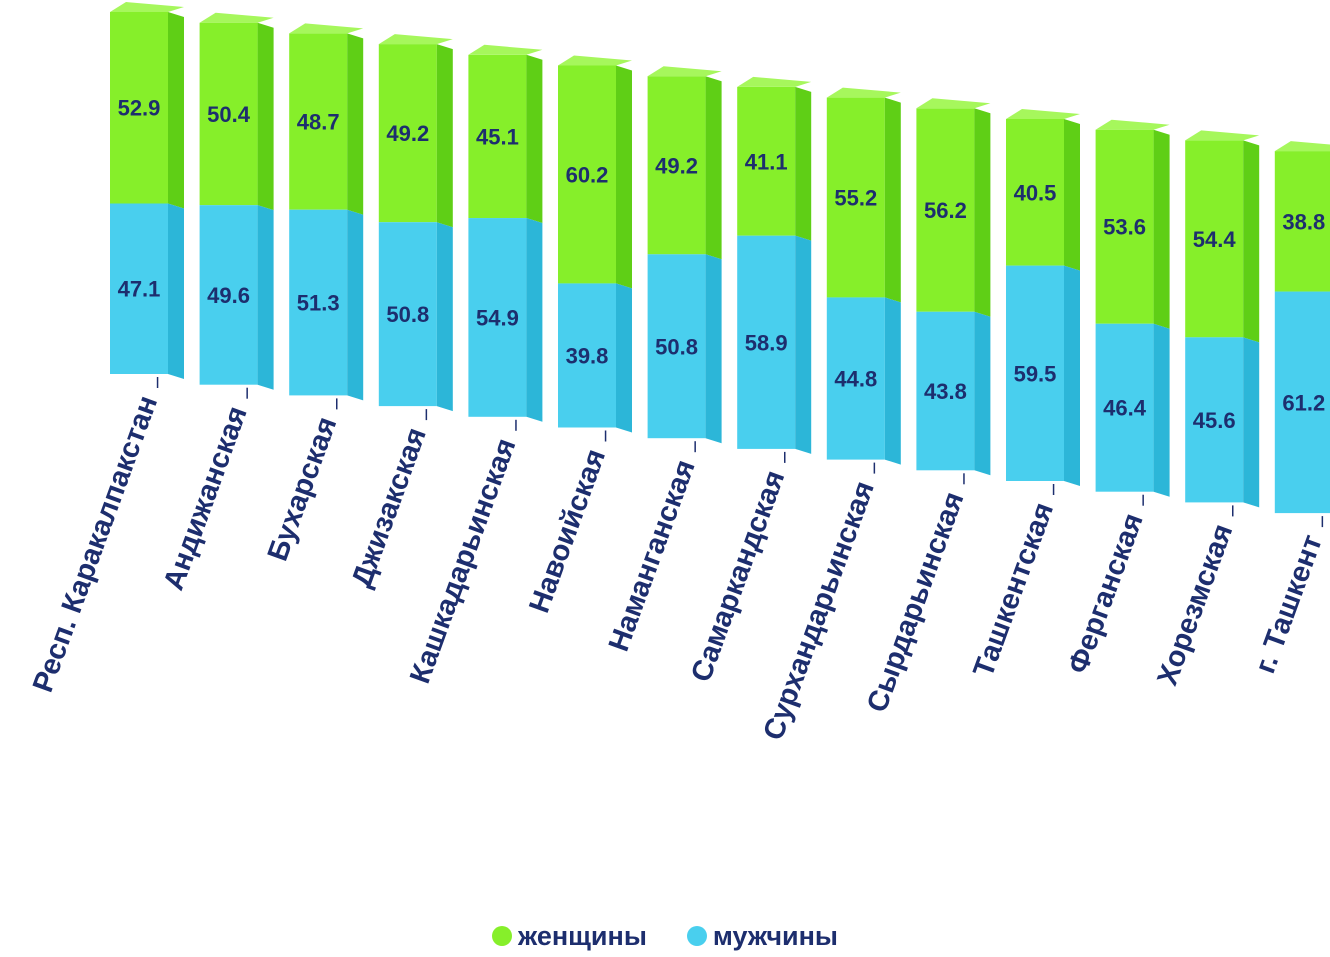 The height and width of the screenshot is (957, 1330). I want to click on data-label-women: 40.5, so click(1035, 192).